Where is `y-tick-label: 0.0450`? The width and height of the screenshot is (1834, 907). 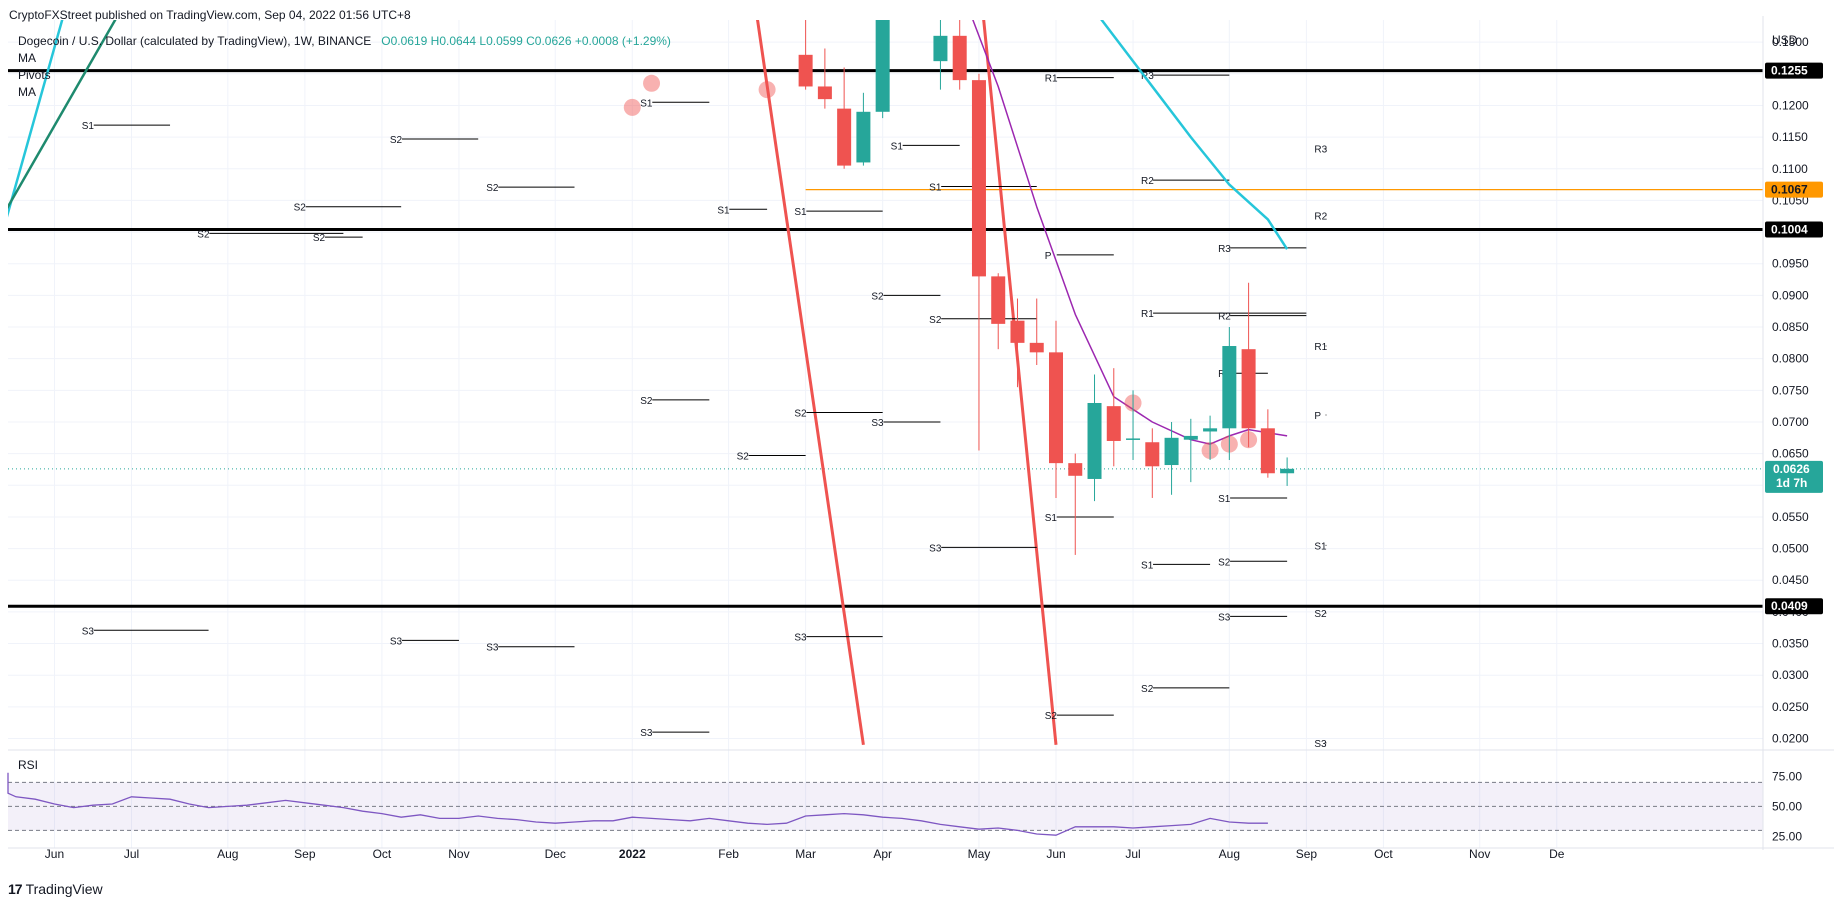
y-tick-label: 0.0450 is located at coordinates (1790, 580).